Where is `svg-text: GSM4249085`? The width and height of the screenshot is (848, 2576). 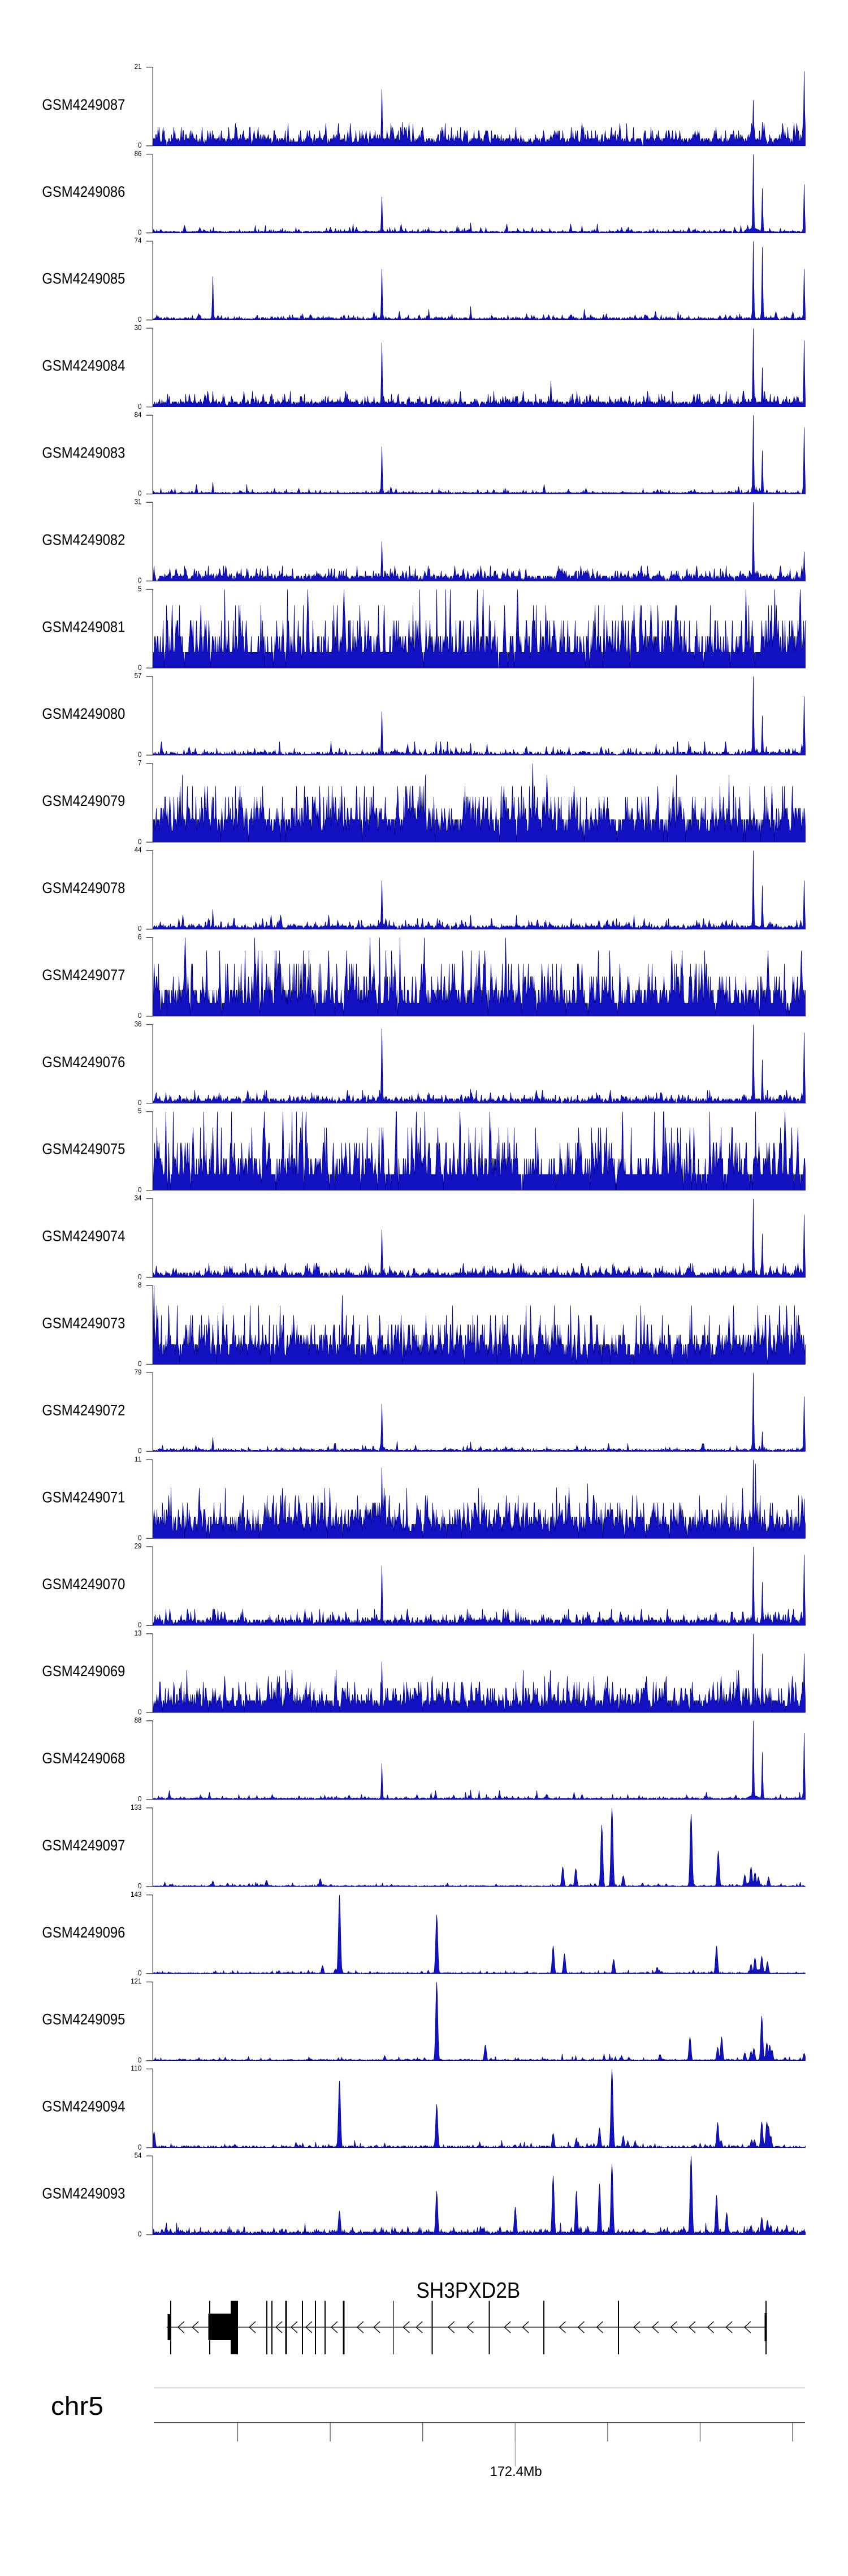
svg-text: GSM4249085 is located at coordinates (83, 279).